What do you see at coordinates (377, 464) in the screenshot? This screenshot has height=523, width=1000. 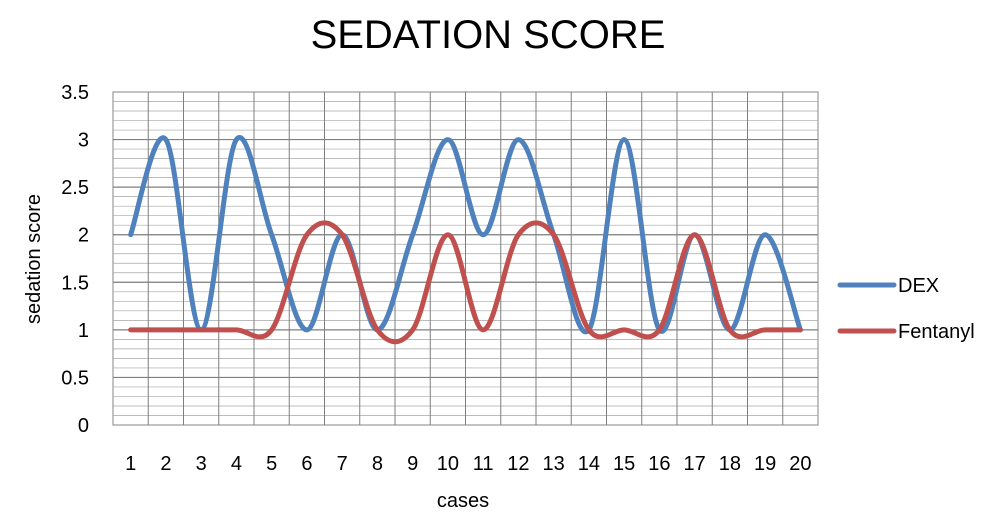 I see `x-tick-label: 8` at bounding box center [377, 464].